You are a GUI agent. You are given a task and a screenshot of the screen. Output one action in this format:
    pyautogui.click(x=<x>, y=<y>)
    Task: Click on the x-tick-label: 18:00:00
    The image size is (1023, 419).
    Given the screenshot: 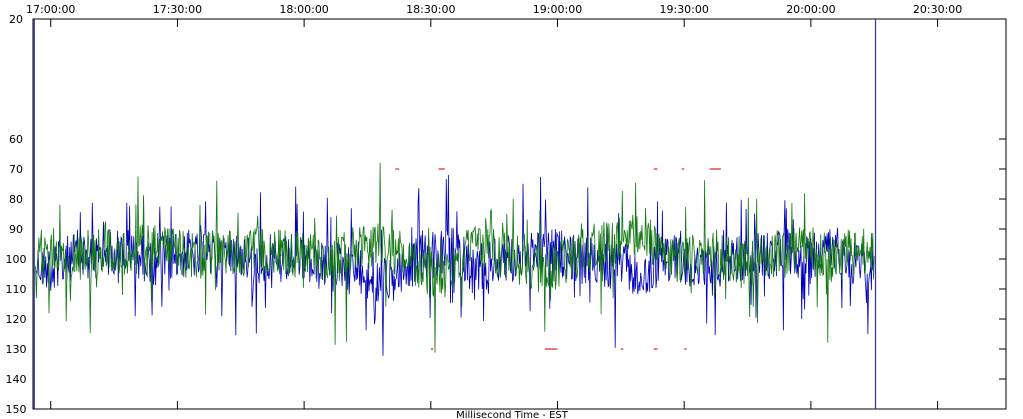 What is the action you would take?
    pyautogui.click(x=303, y=9)
    